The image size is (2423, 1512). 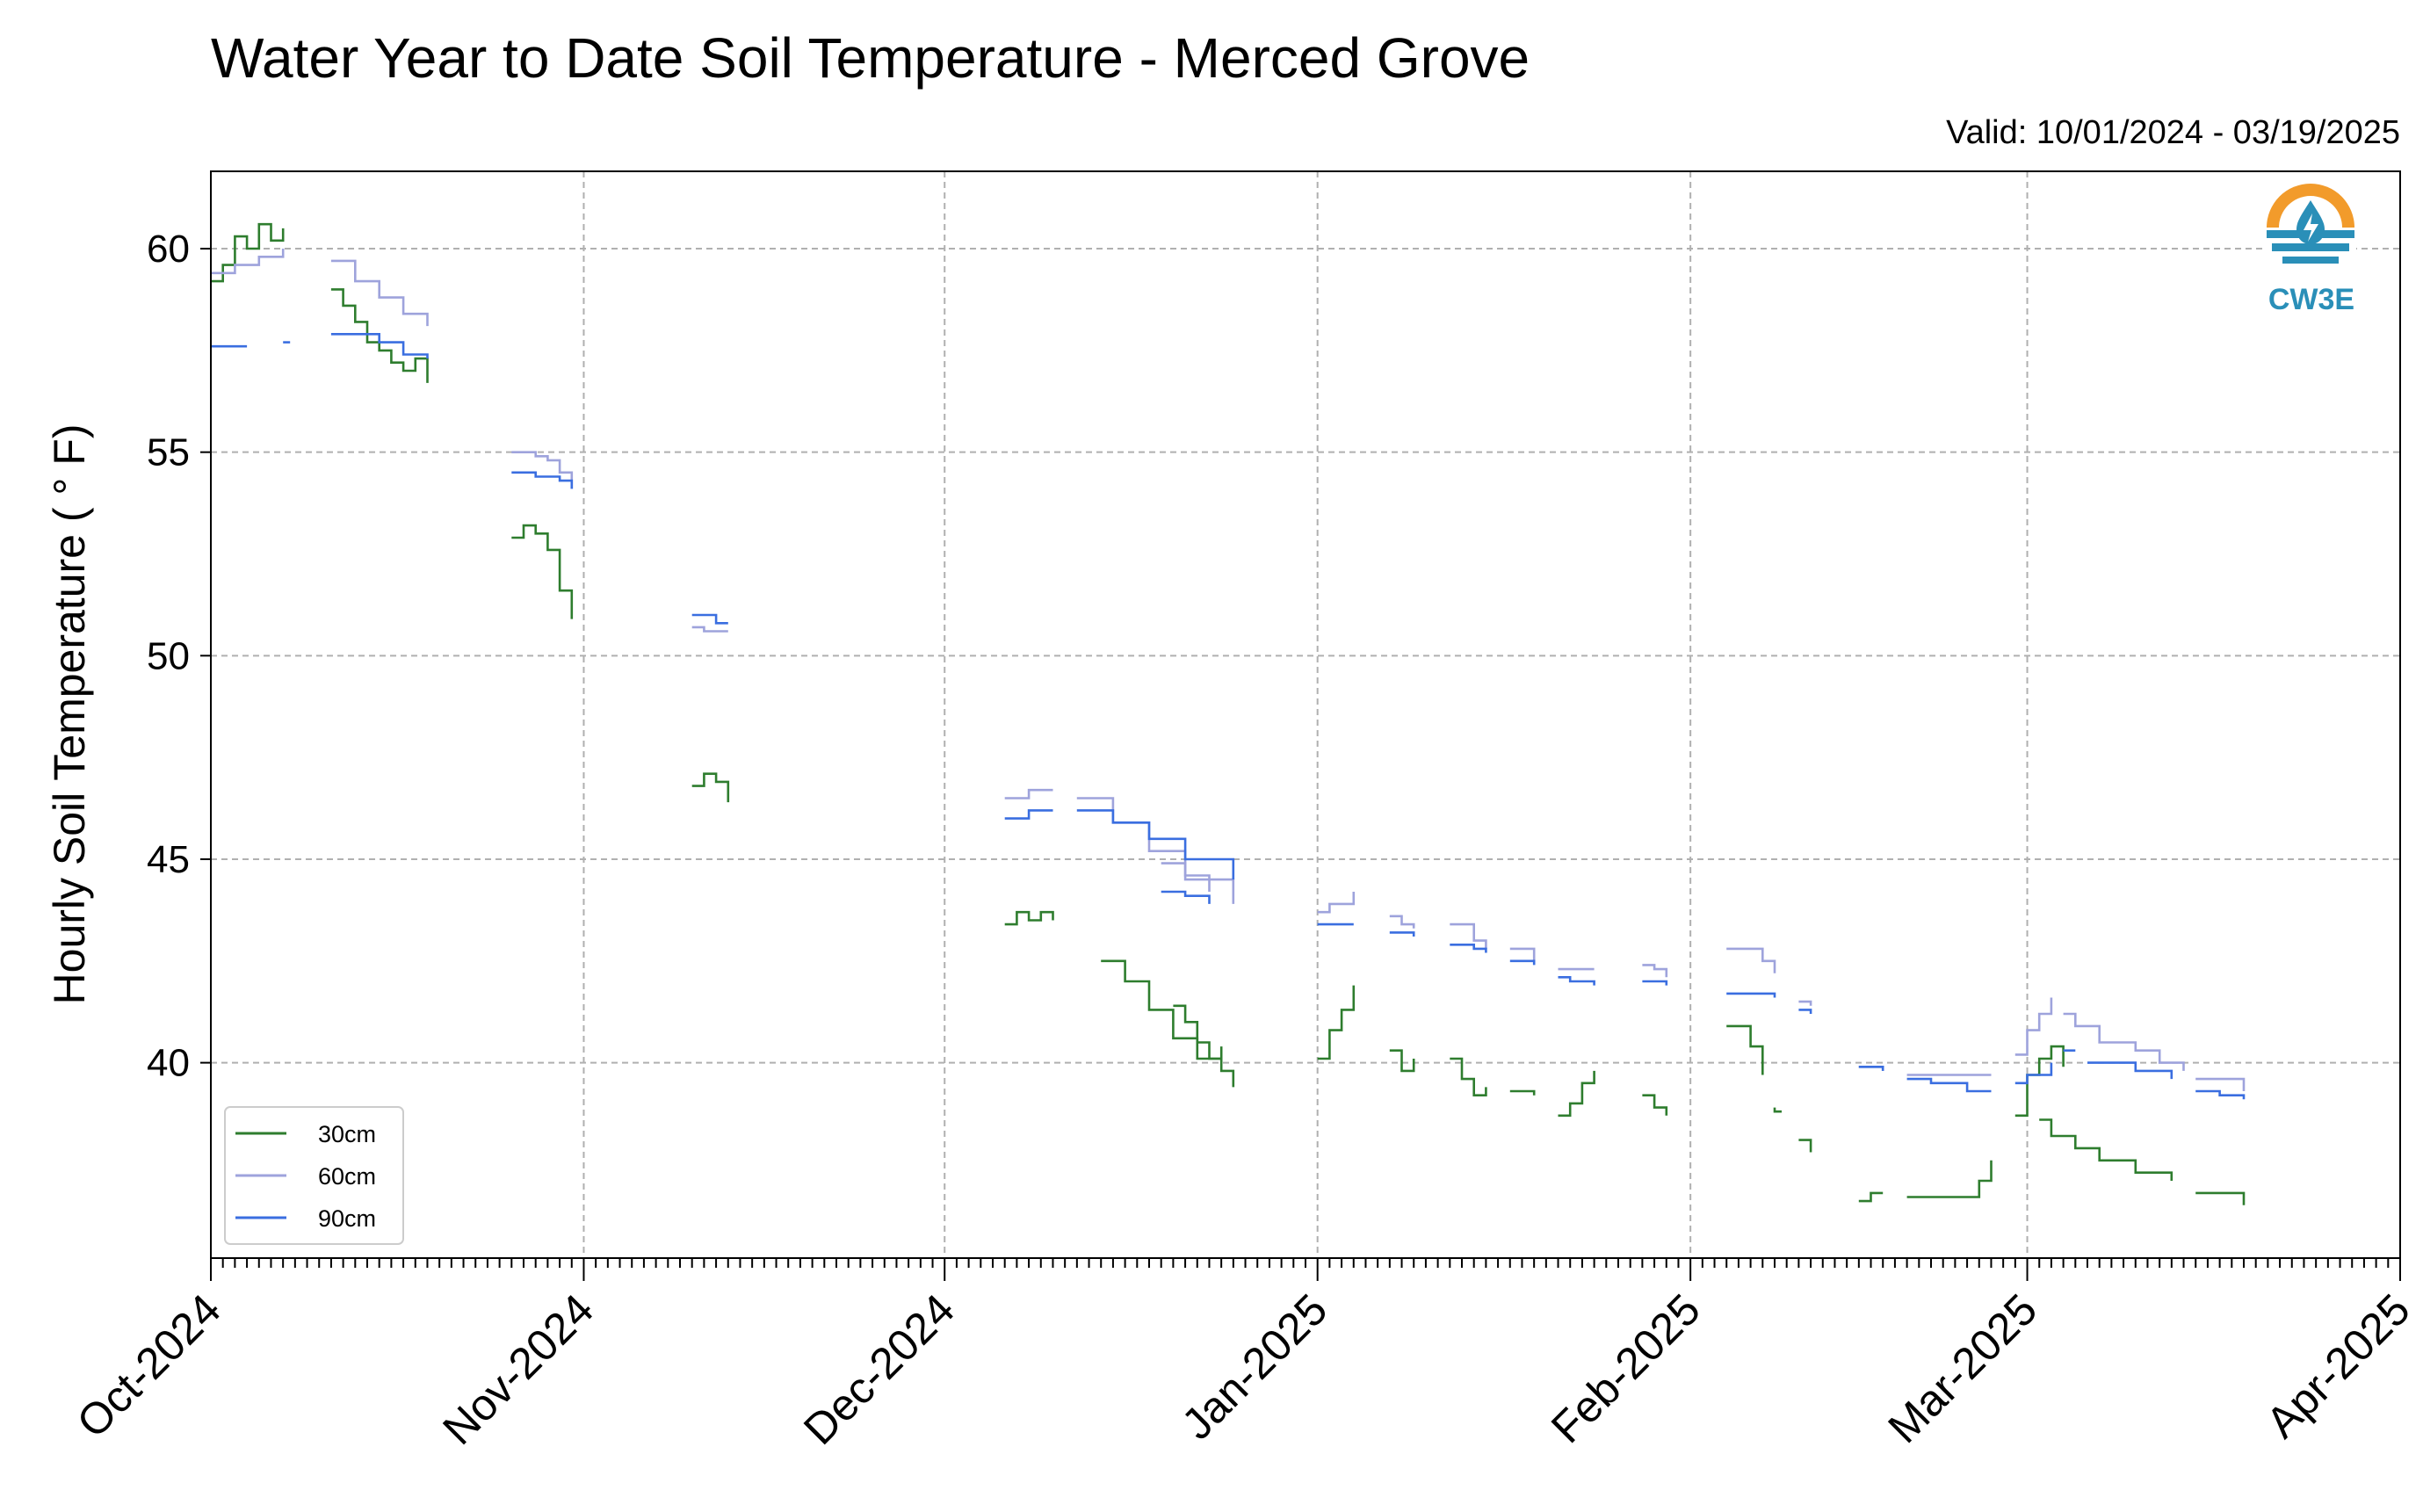 I want to click on x-tick-label: Jan-2025, so click(x=1254, y=1366).